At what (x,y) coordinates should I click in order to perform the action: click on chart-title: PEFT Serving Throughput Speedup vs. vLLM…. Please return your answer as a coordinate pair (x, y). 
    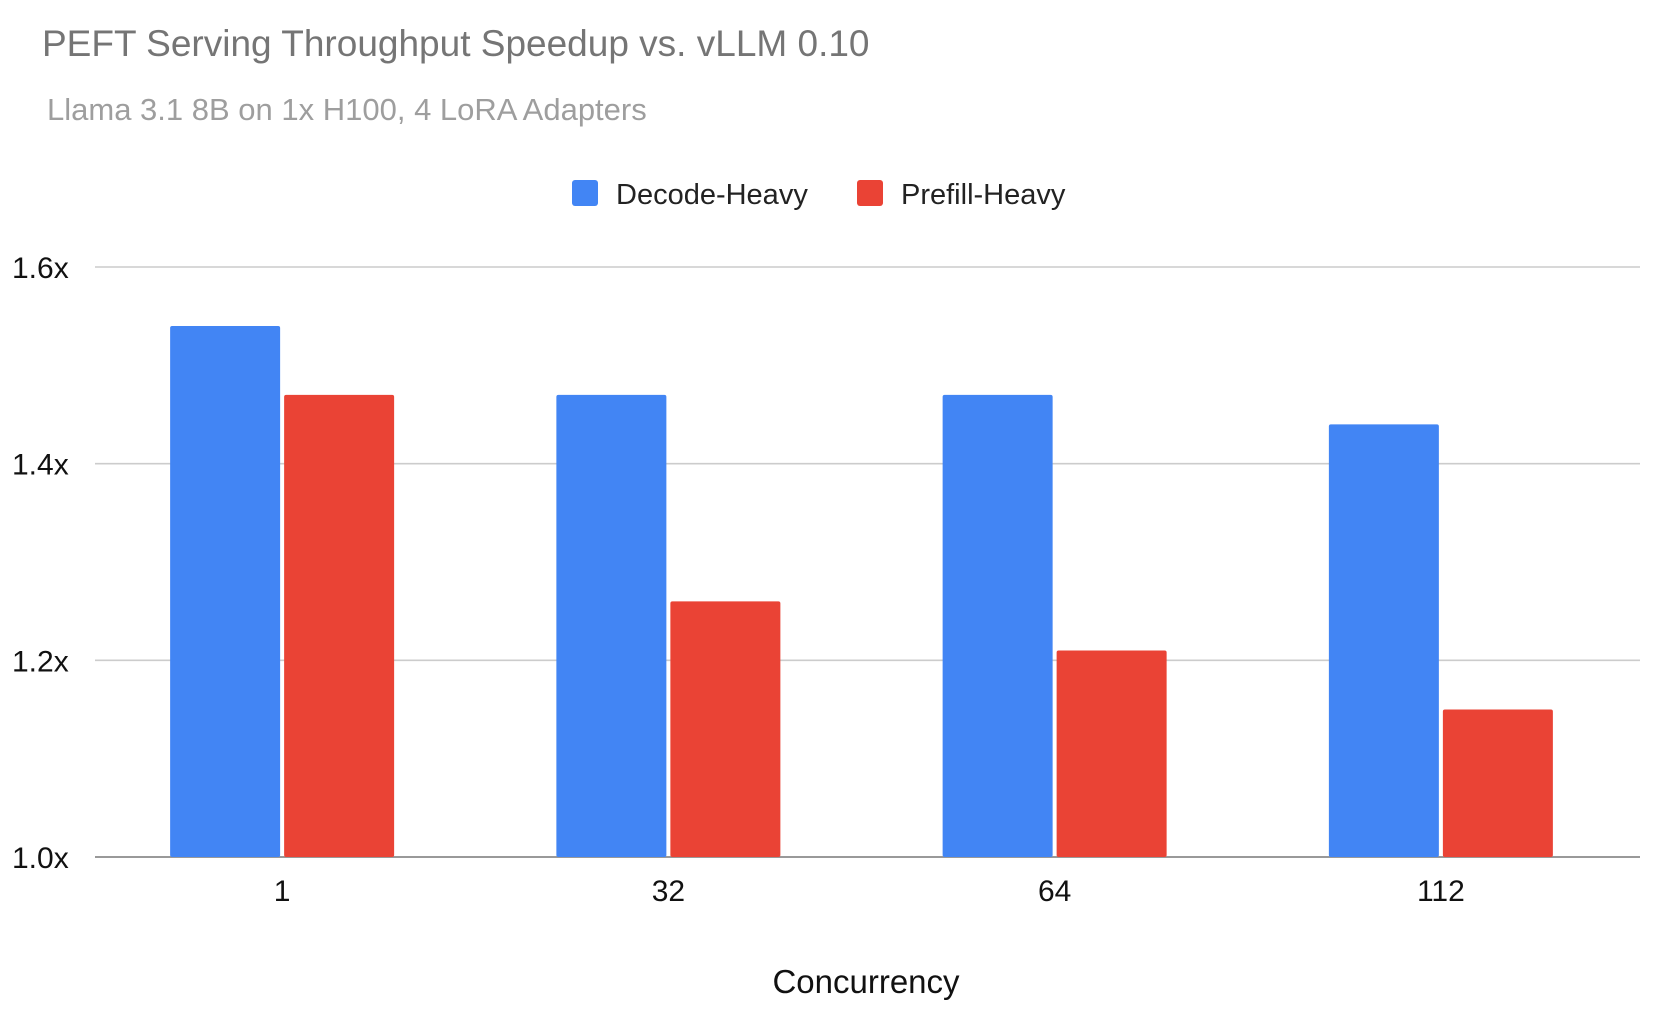
    Looking at the image, I should click on (456, 43).